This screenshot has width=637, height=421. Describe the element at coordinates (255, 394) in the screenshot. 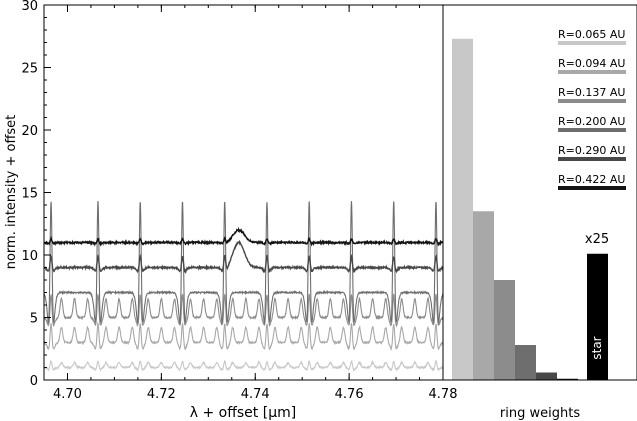

I see `x-tick-label: 4.74` at that location.